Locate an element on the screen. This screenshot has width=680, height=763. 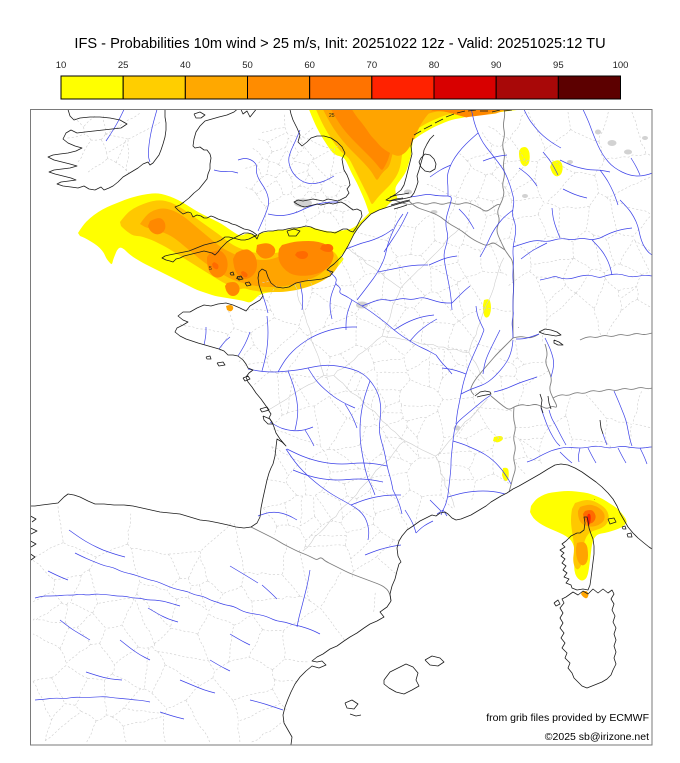
svg-text: 90 is located at coordinates (496, 65).